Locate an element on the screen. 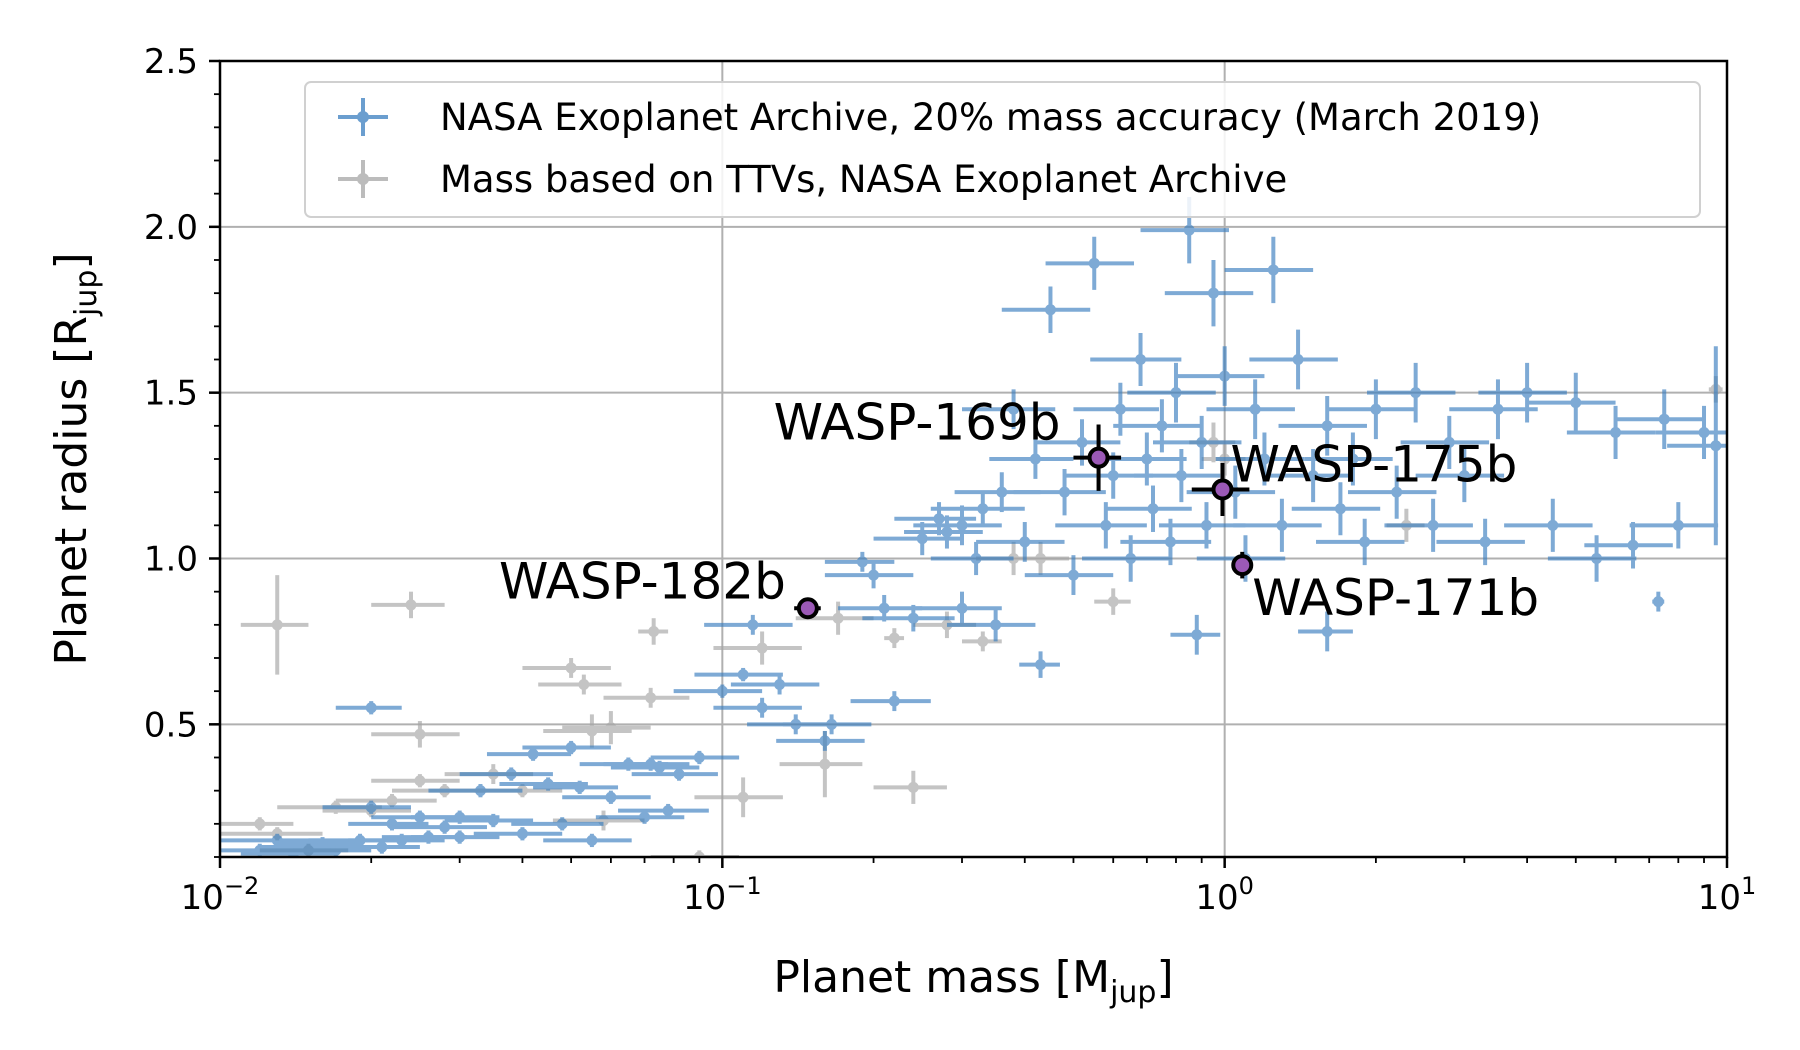 The height and width of the screenshot is (1050, 1800). y-tick-label: 1.5 is located at coordinates (171, 394).